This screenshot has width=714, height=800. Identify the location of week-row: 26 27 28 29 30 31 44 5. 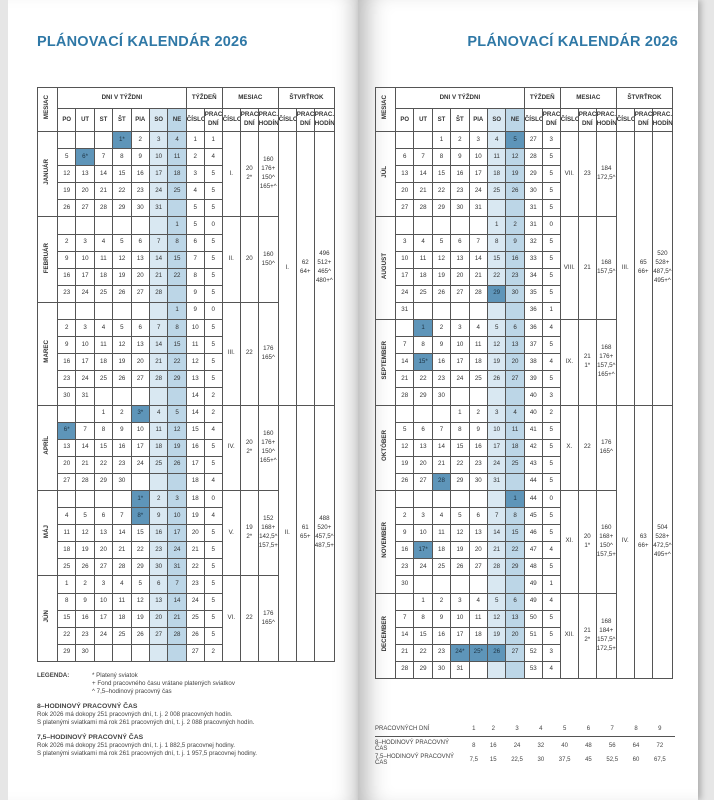
(524, 481).